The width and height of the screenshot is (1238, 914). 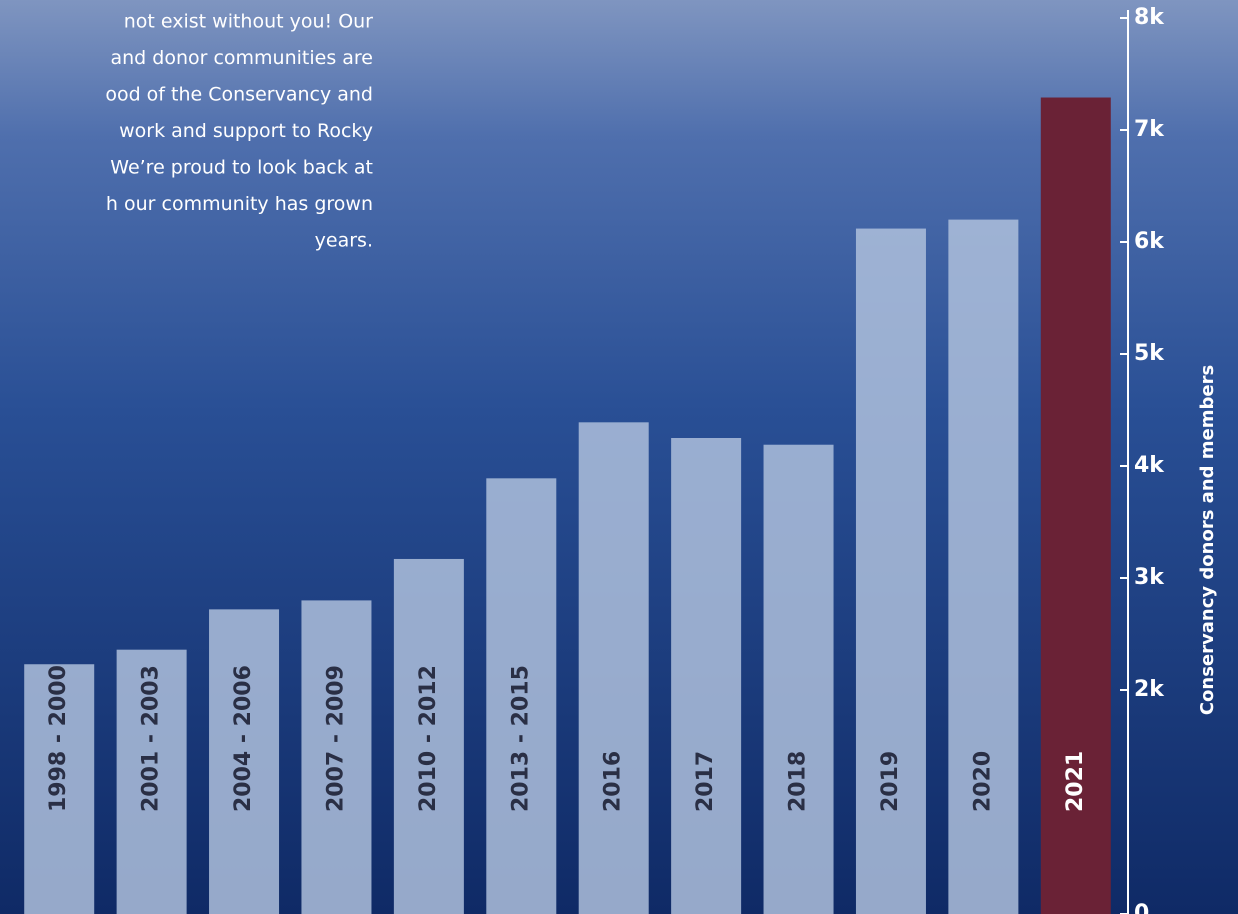 What do you see at coordinates (58, 738) in the screenshot?
I see `x-tick-label: 1998 - 2000` at bounding box center [58, 738].